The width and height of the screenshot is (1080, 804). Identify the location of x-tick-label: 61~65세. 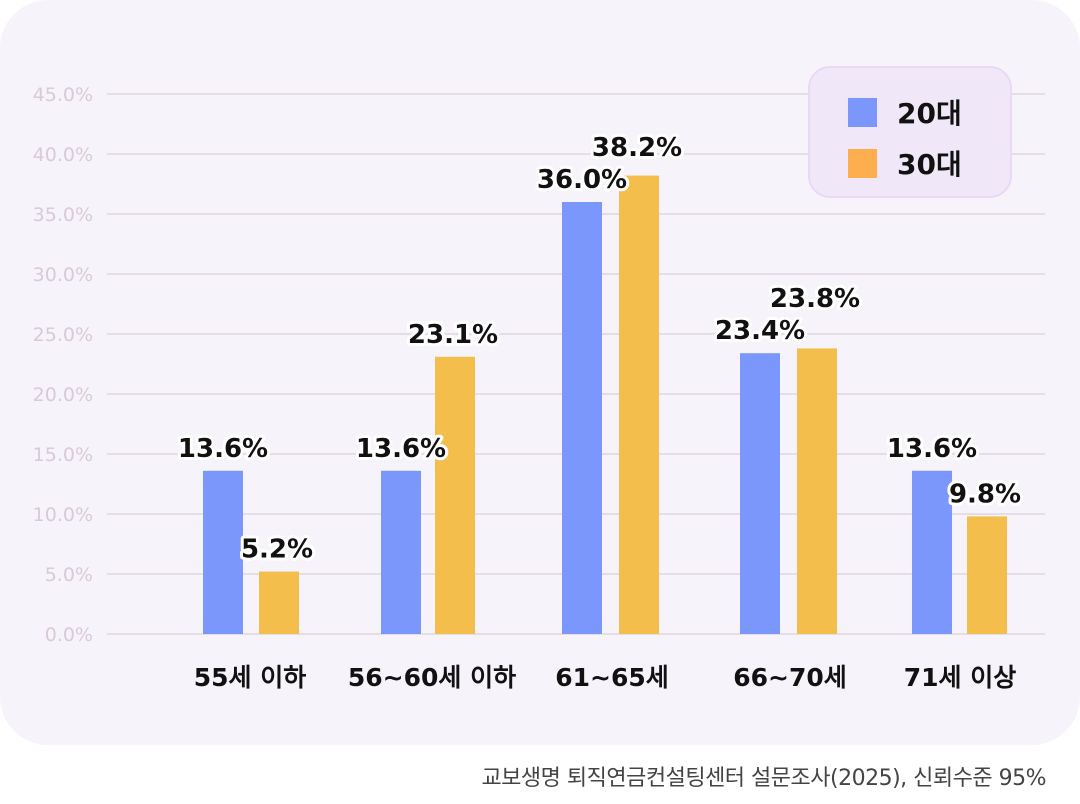
(612, 677).